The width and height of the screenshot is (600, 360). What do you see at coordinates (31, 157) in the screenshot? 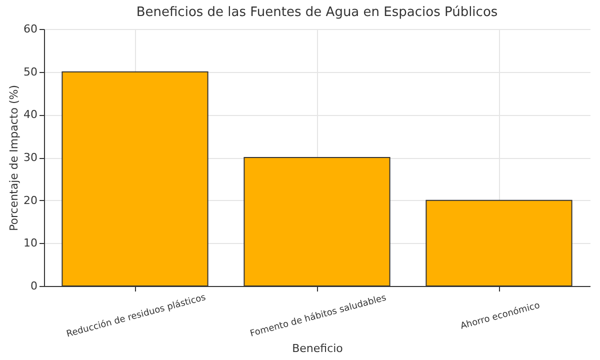
I see `y-tick-label: 30` at bounding box center [31, 157].